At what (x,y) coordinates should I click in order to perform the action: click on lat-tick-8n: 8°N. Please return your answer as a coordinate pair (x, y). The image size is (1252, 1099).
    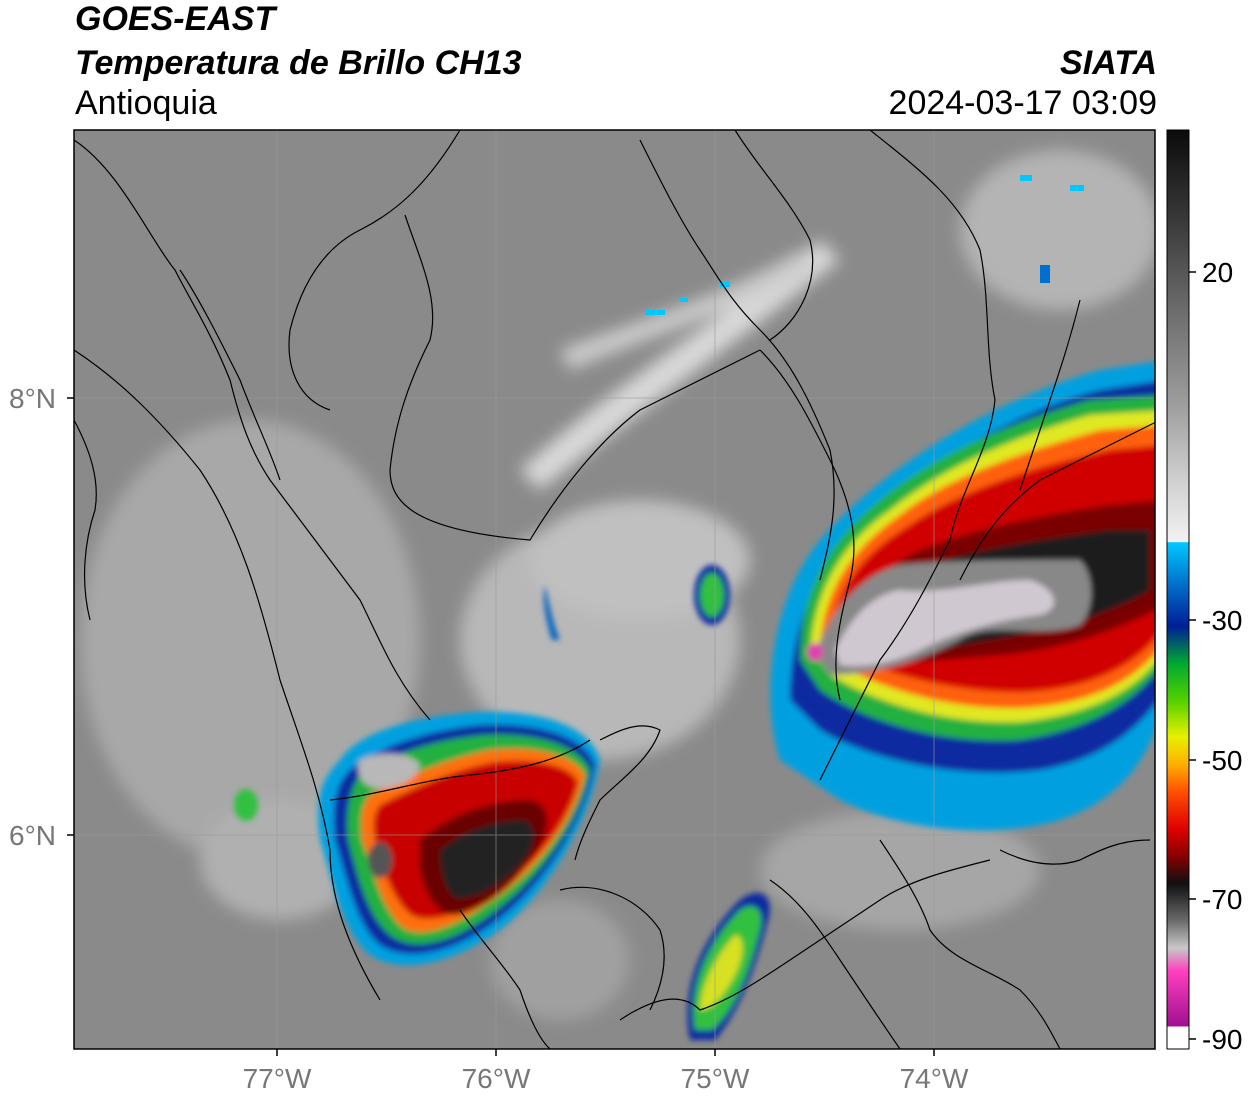
    Looking at the image, I should click on (32, 398).